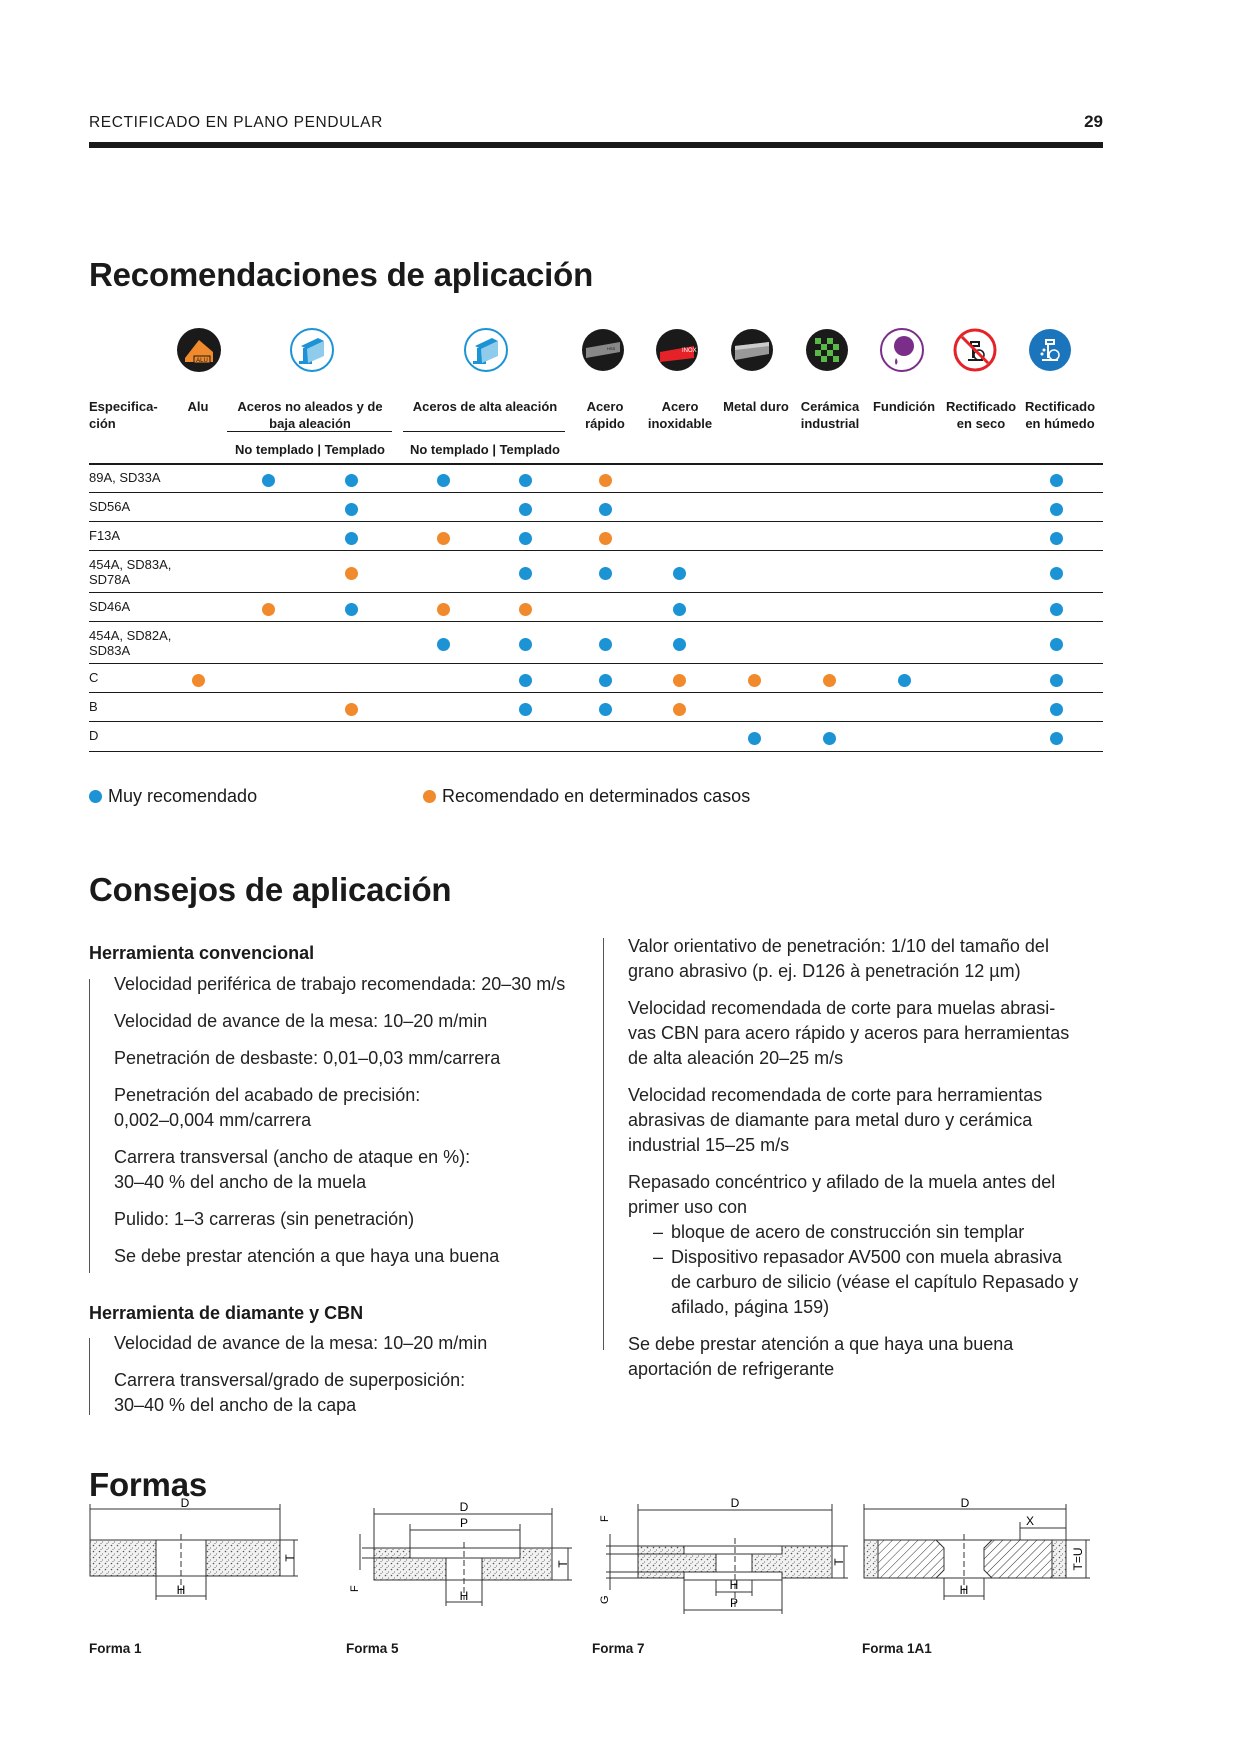 Image resolution: width=1240 pixels, height=1754 pixels. Describe the element at coordinates (104, 535) in the screenshot. I see `row-spec-label: F13A` at that location.